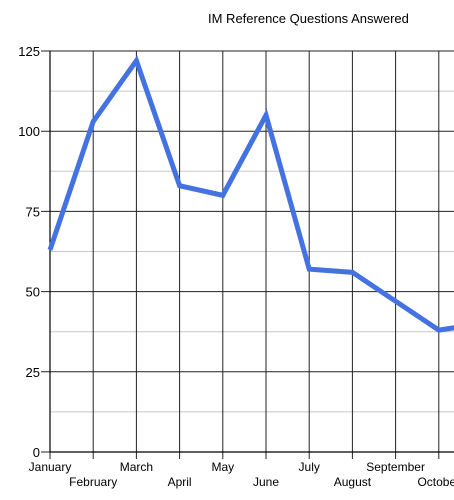  Describe the element at coordinates (395, 467) in the screenshot. I see `x-tick-label: September` at that location.